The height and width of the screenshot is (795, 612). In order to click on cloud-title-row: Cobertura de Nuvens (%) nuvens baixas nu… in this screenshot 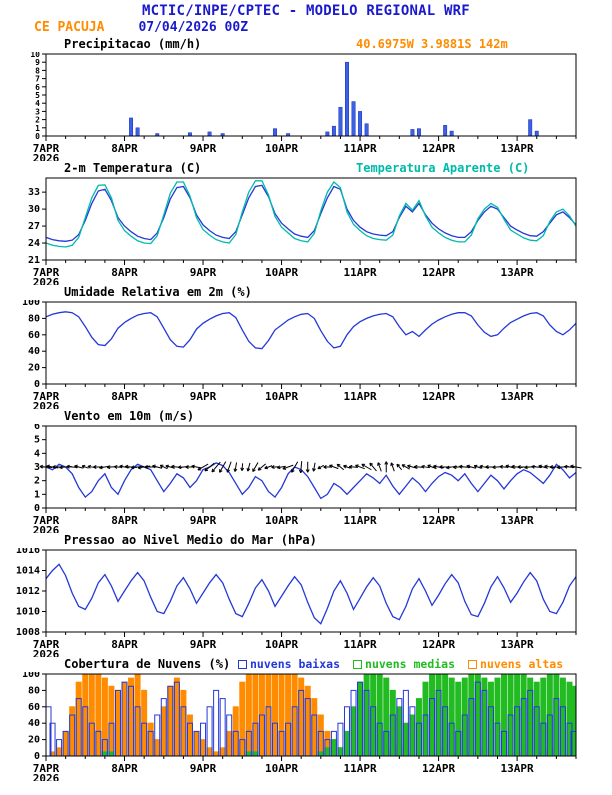, I will do `click(306, 664)`.